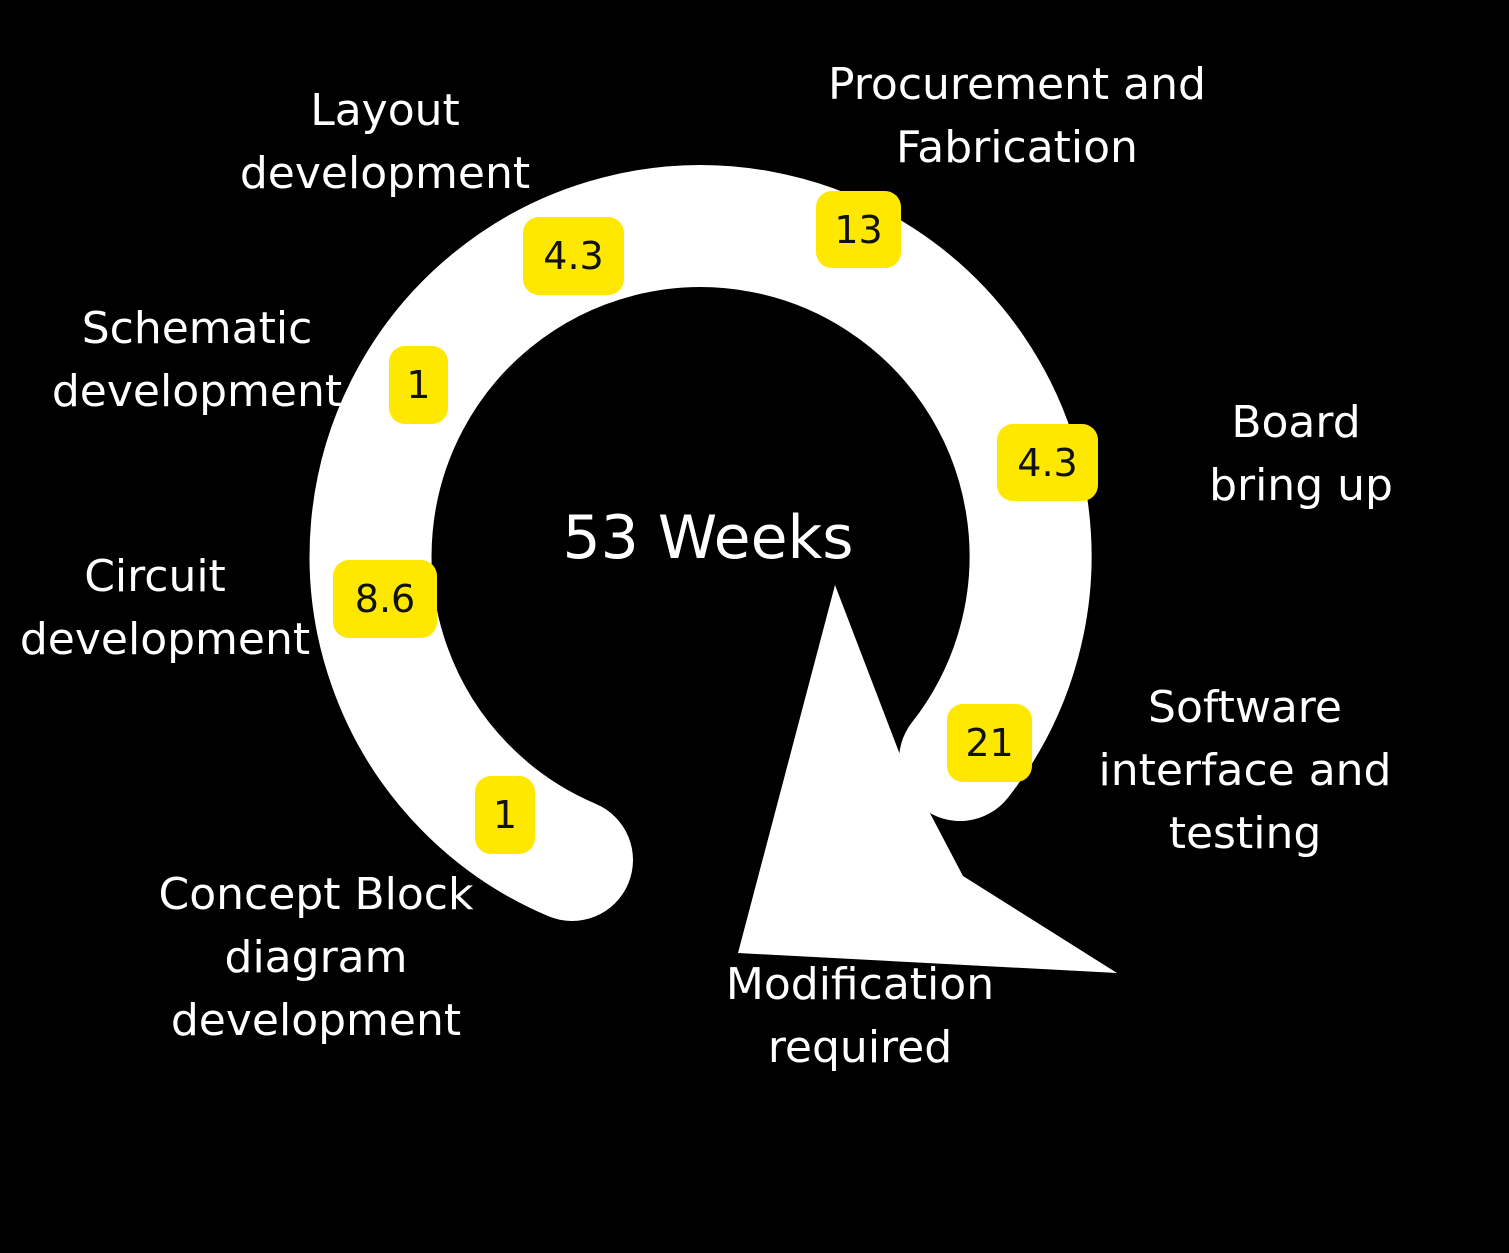  Describe the element at coordinates (1017, 116) in the screenshot. I see `stage-label-procurement: Procurement and Fabrication` at that location.